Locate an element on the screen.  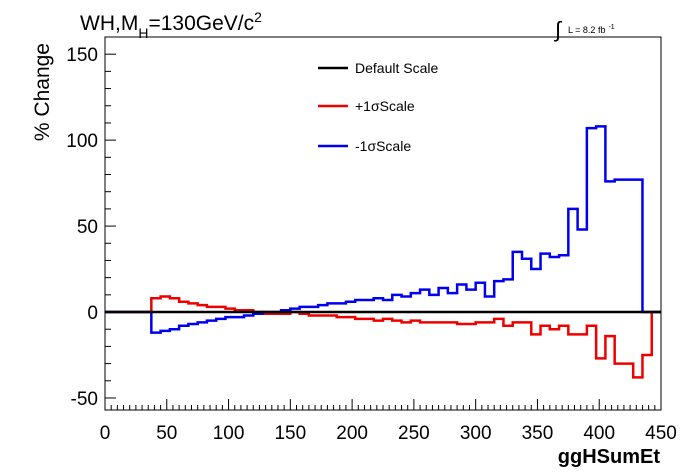
x-tick-label: 400 is located at coordinates (599, 433).